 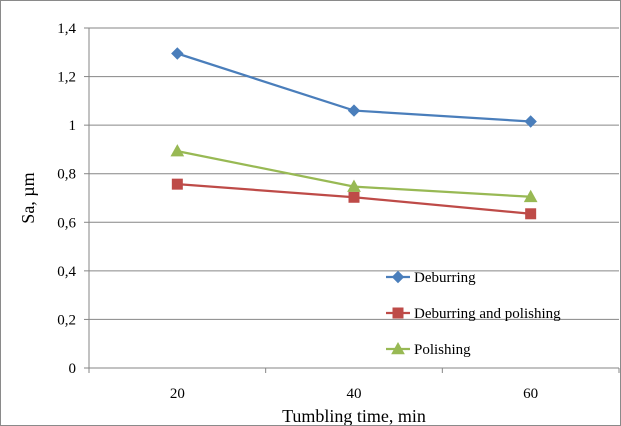 I want to click on x-tick-label: 20, so click(x=177, y=394).